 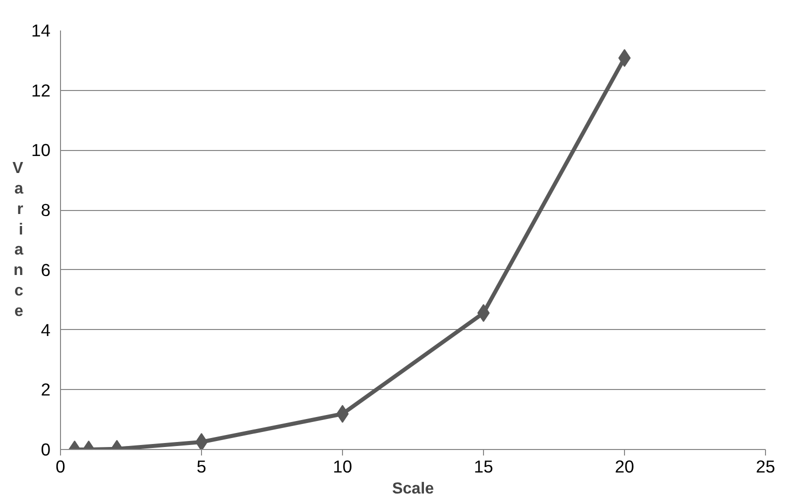 What do you see at coordinates (18, 240) in the screenshot?
I see `y-axis-title: Variance` at bounding box center [18, 240].